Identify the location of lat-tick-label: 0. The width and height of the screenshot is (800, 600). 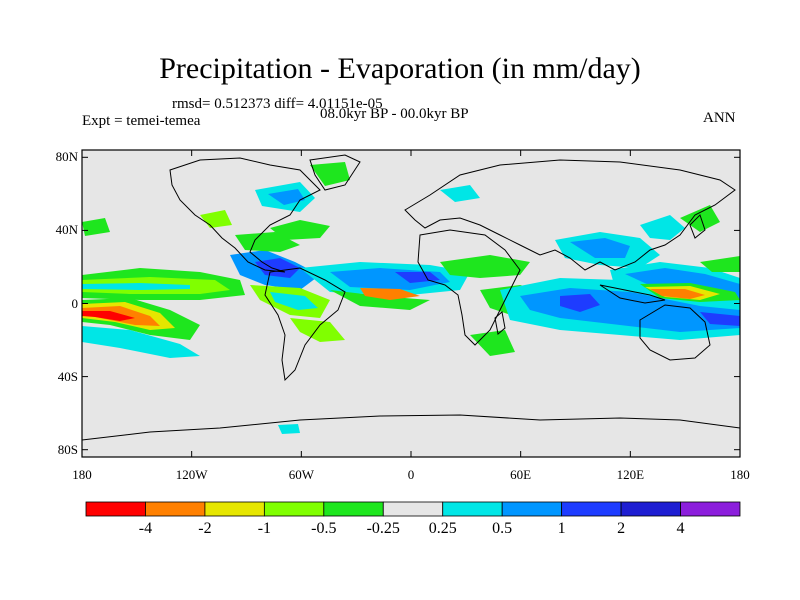
(75, 303).